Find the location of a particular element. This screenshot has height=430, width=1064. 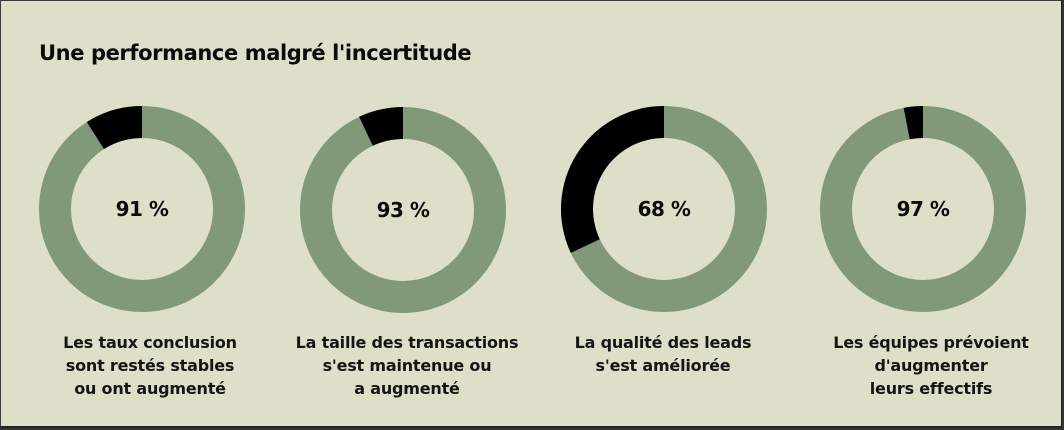

donut-value: 91 % is located at coordinates (142, 209).